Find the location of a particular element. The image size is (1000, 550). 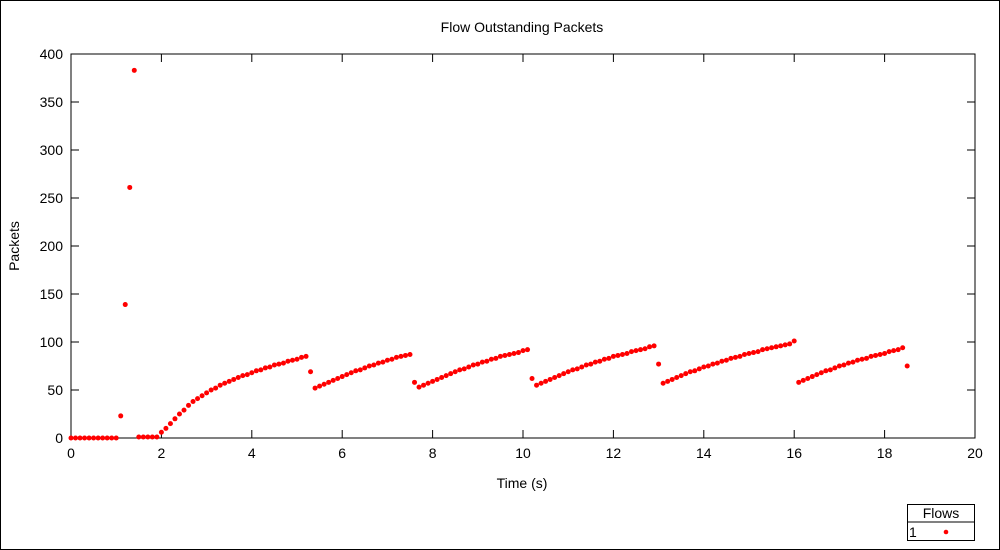

x-tick-label: 4 is located at coordinates (252, 453).